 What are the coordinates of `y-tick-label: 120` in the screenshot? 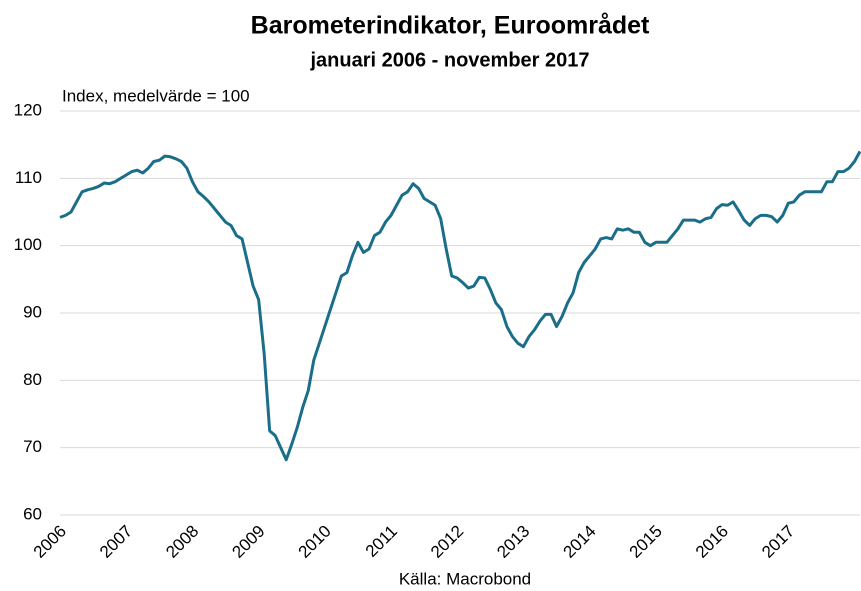 It's located at (28, 109).